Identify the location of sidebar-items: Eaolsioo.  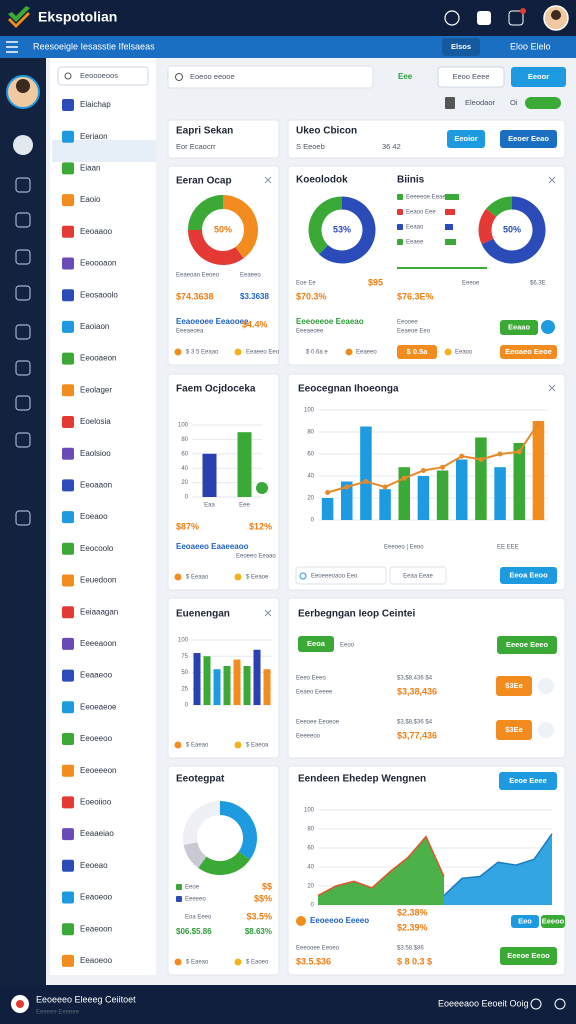
(95, 453).